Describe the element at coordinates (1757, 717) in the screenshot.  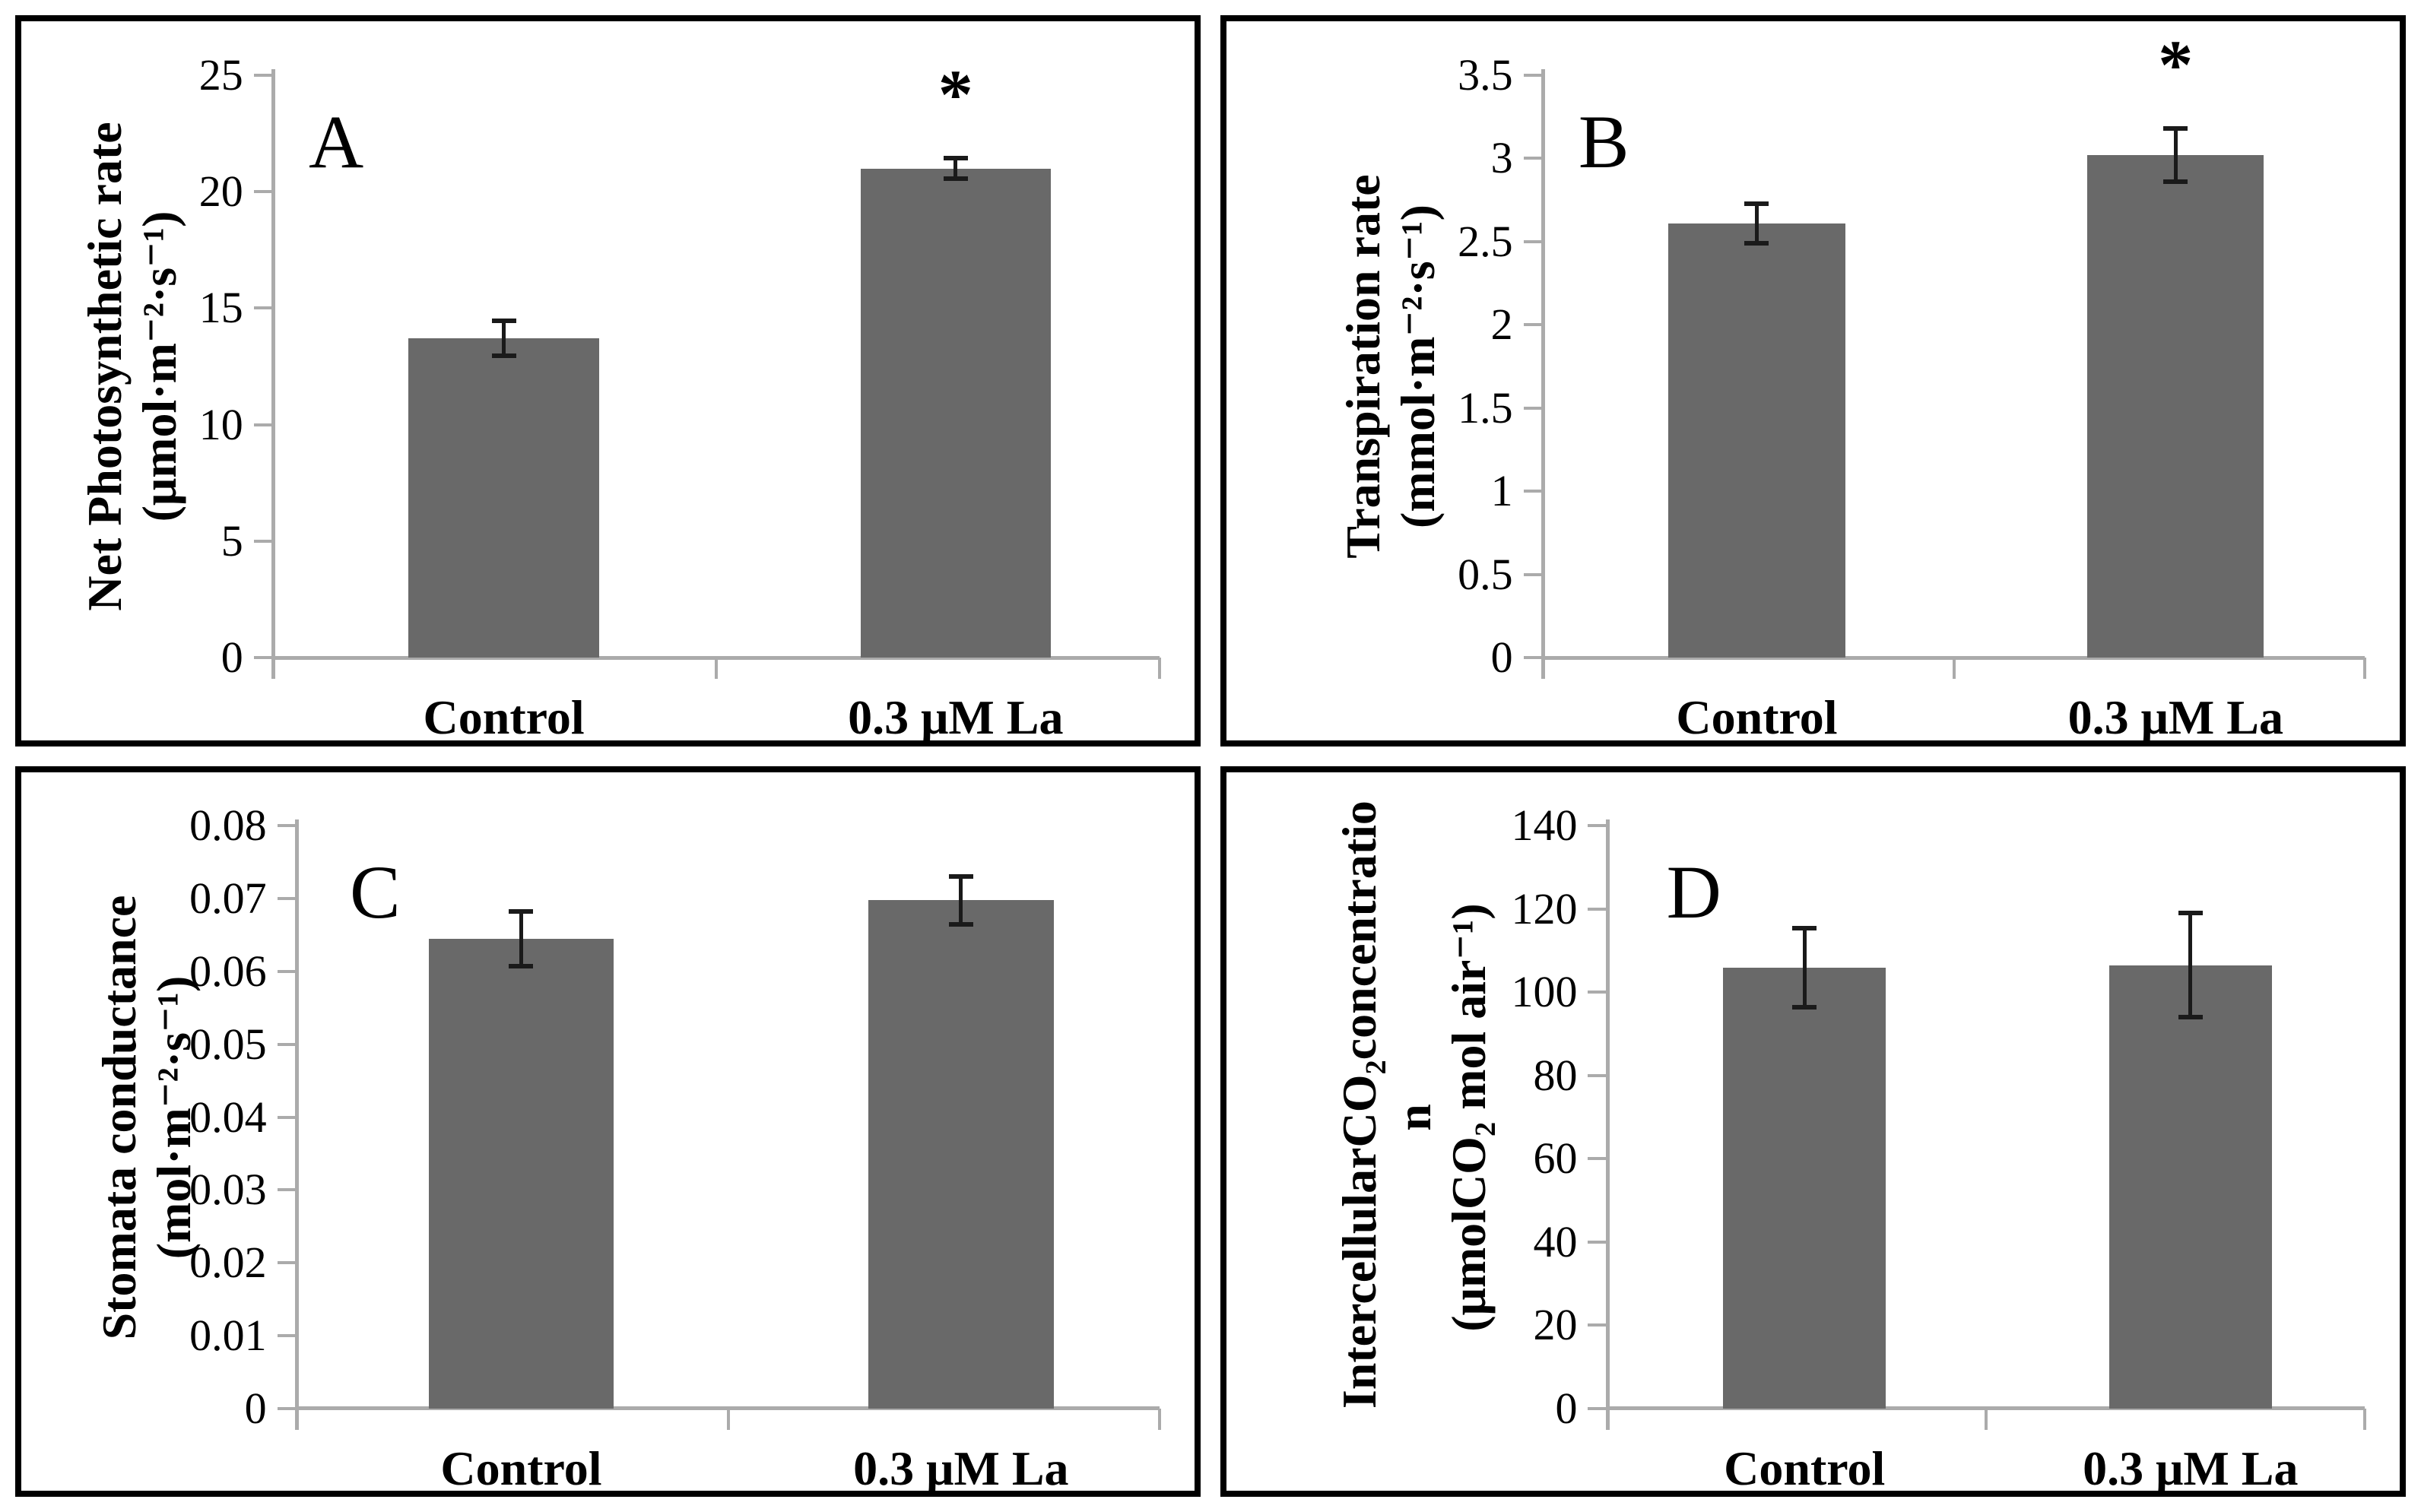
I see `x-category-label: Control` at that location.